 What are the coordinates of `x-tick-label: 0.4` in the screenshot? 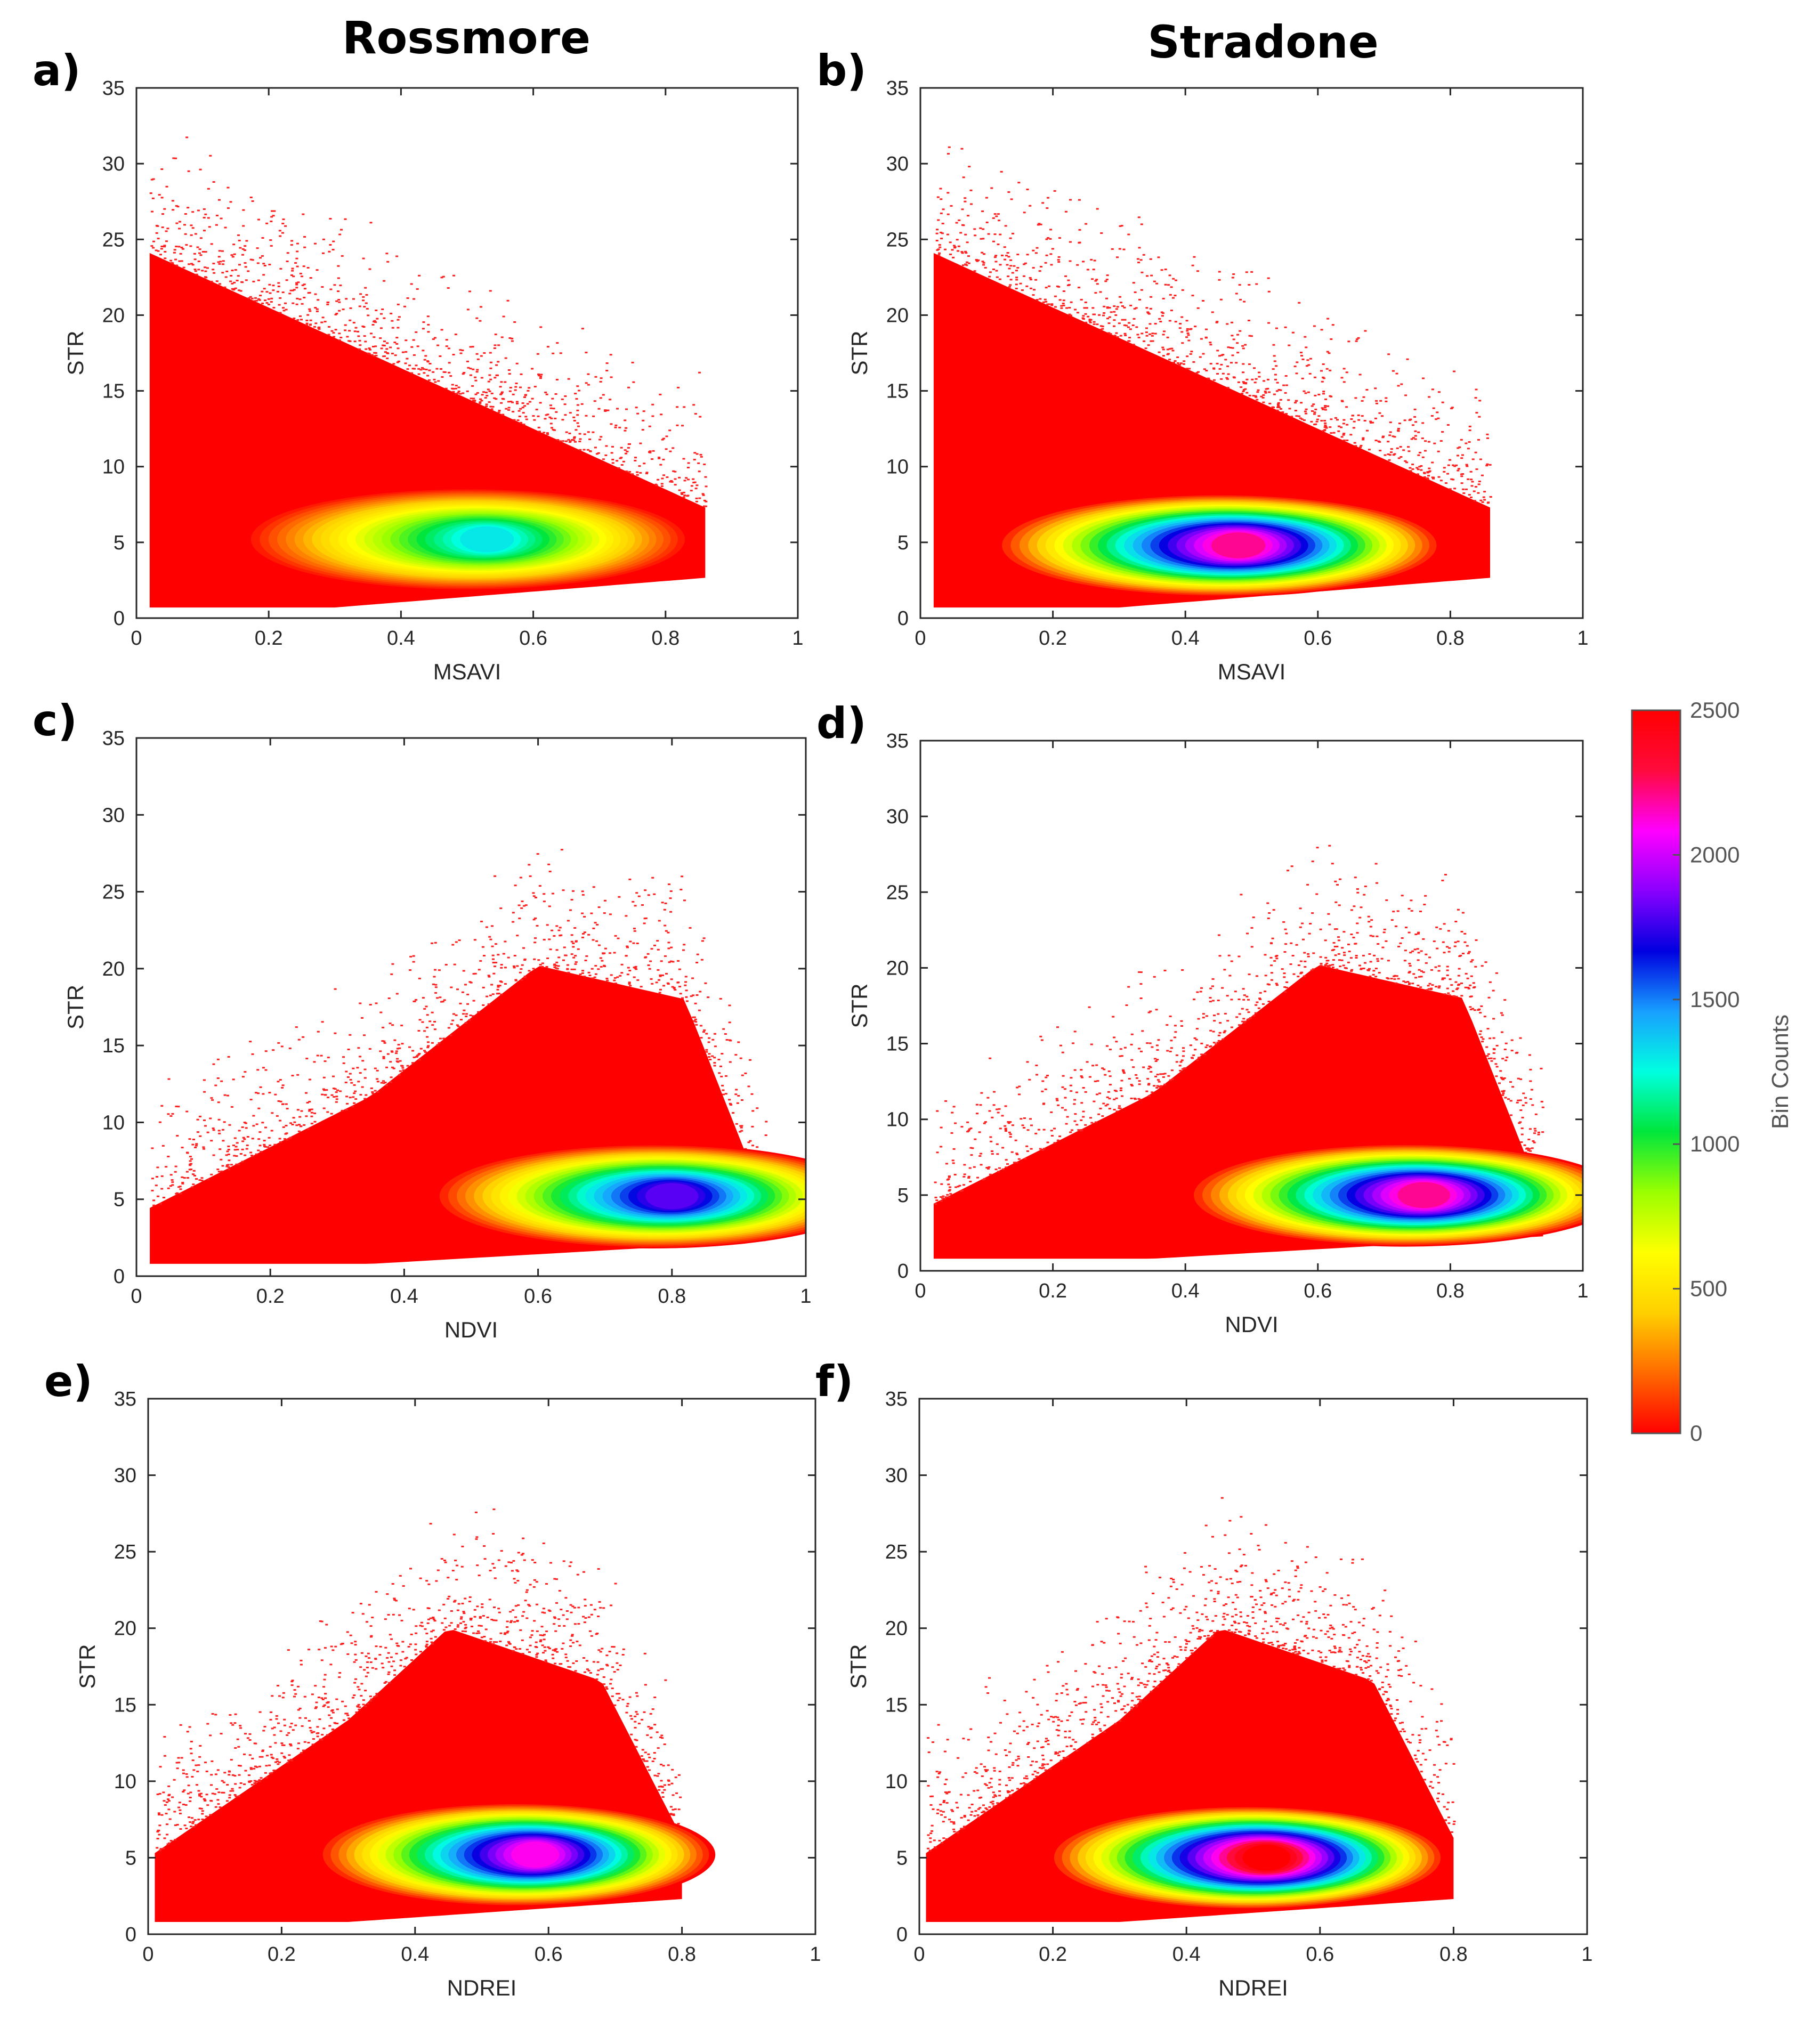 It's located at (1185, 638).